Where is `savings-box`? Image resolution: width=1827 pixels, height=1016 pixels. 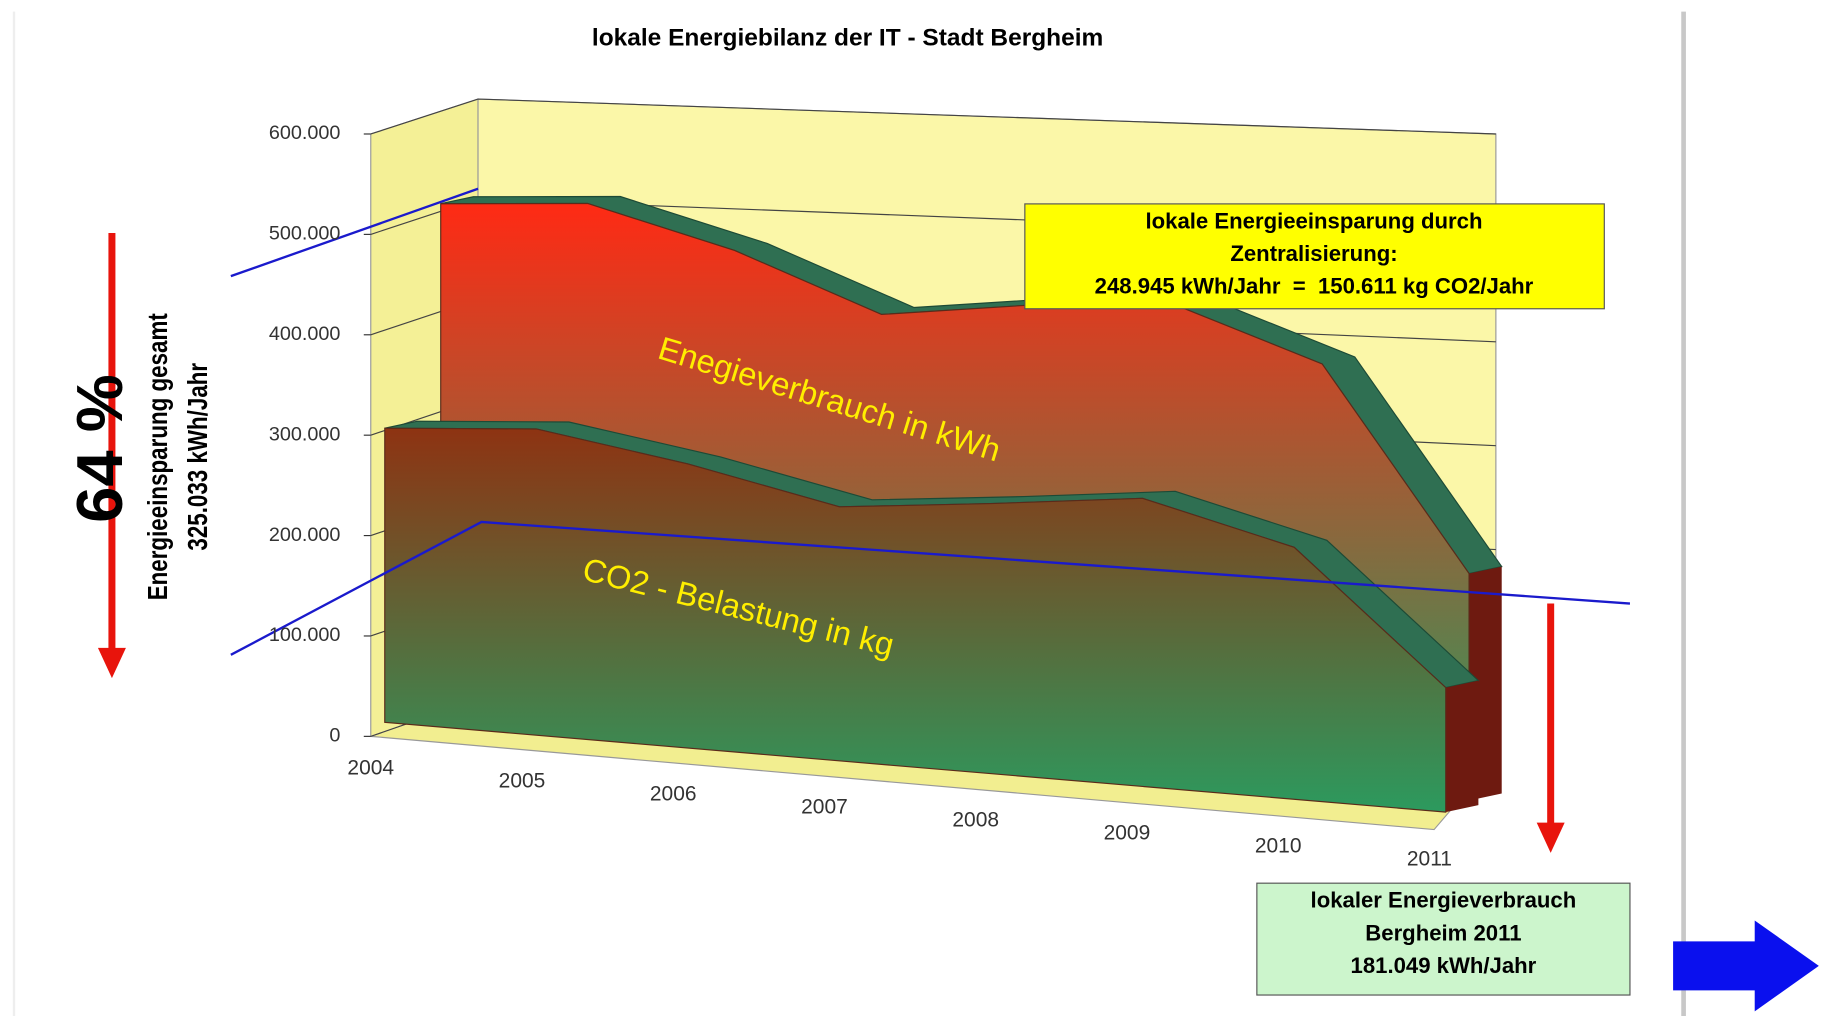 savings-box is located at coordinates (1314, 256).